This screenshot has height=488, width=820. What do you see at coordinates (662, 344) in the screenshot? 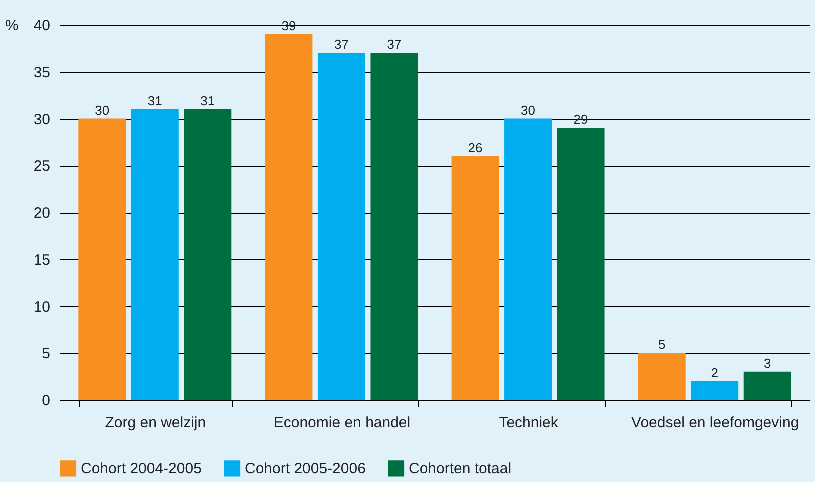
I see `data-label: 5` at bounding box center [662, 344].